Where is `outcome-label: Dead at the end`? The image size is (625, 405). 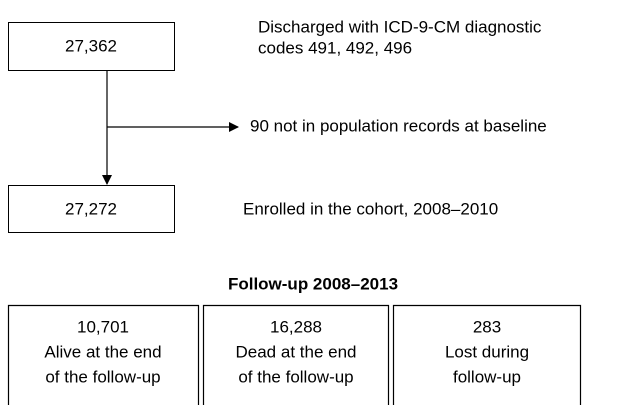
outcome-label: Dead at the end is located at coordinates (296, 351).